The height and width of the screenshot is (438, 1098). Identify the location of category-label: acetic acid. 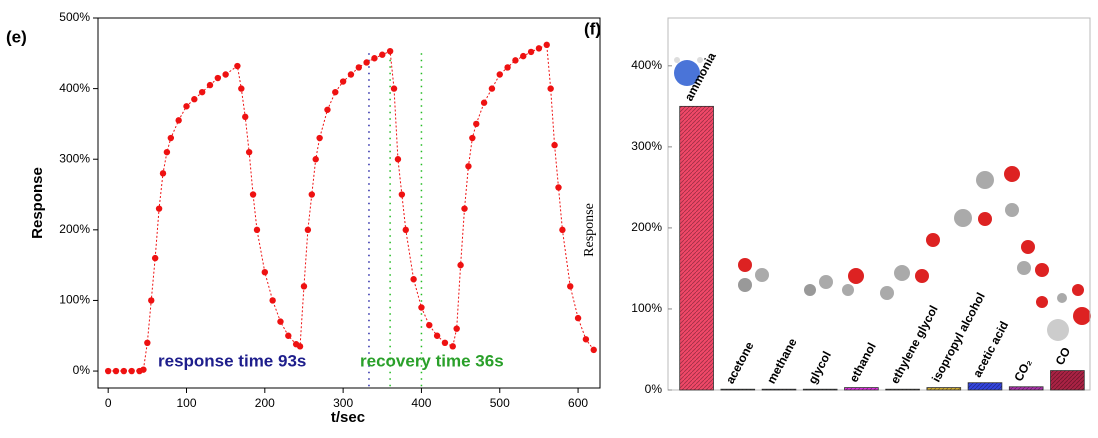
(990, 349).